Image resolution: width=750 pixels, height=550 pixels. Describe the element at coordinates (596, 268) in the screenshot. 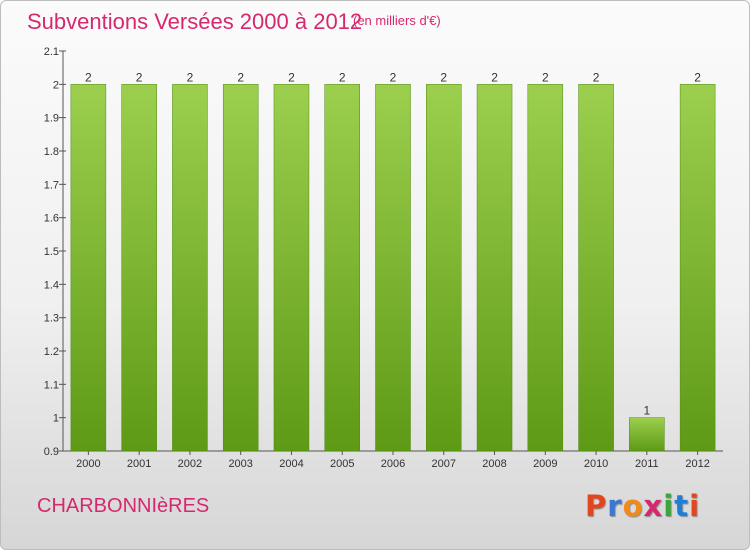

I see `bar-2010` at that location.